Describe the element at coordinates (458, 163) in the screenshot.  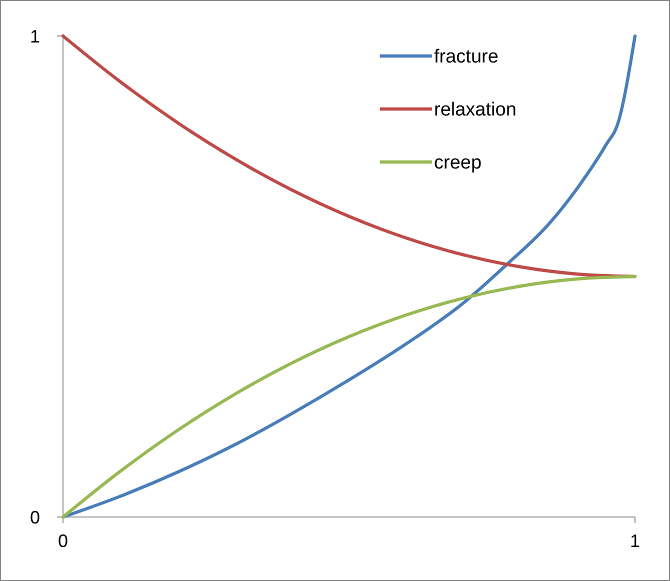
I see `legend-label: creep` at that location.